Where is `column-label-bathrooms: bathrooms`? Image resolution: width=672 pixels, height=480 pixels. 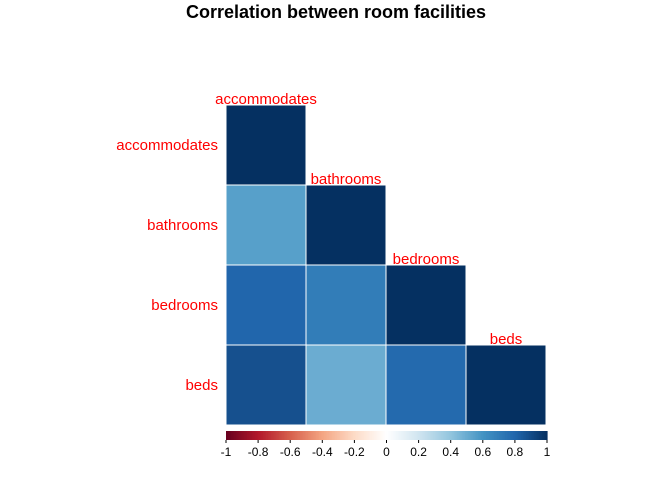
column-label-bathrooms: bathrooms is located at coordinates (346, 179).